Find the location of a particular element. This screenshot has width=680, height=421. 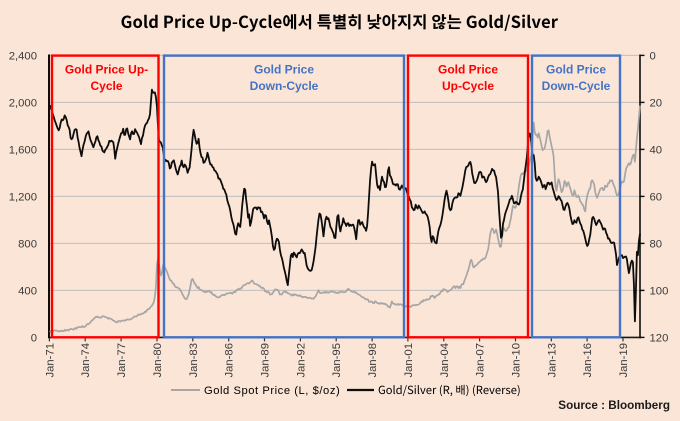

svg-text: 2,400 is located at coordinates (23, 56).